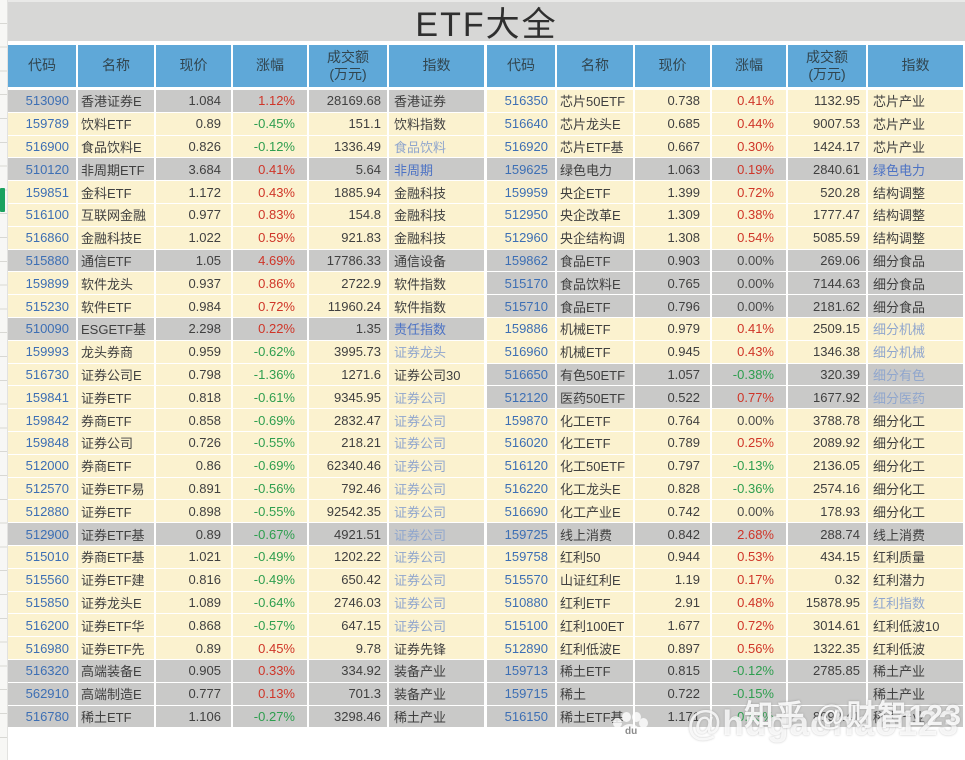 The width and height of the screenshot is (965, 760). I want to click on cell-name: 机械ETF, so click(596, 329).